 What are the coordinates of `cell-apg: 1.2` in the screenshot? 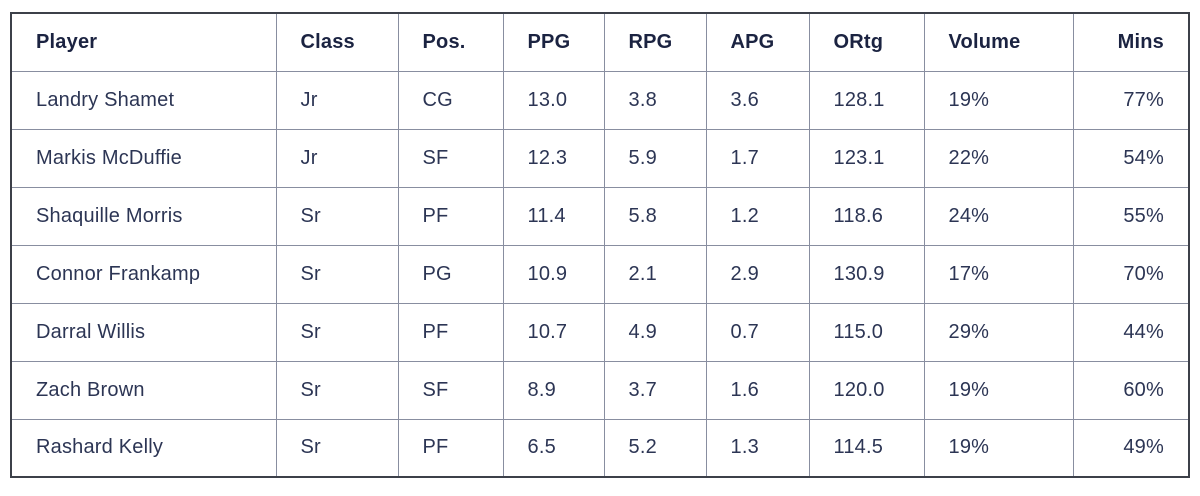 It's located at (757, 216).